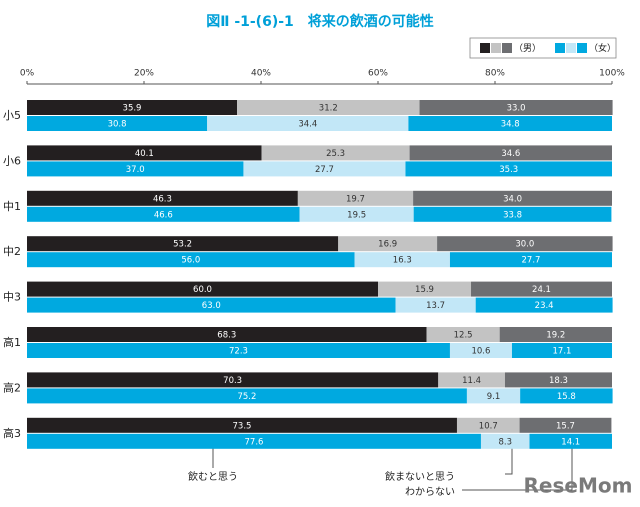  What do you see at coordinates (182, 245) in the screenshot?
I see `value-label: 53.2` at bounding box center [182, 245].